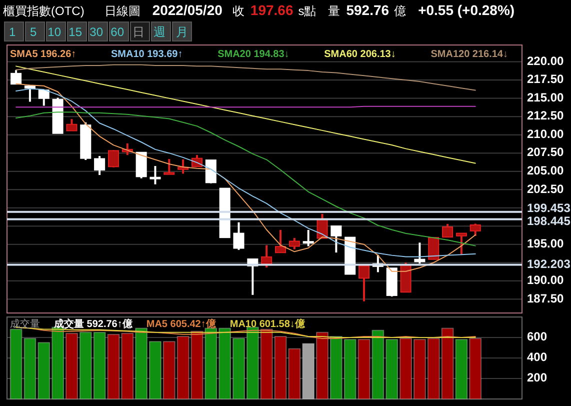 The image size is (571, 406). I want to click on text: 量, so click(334, 11).